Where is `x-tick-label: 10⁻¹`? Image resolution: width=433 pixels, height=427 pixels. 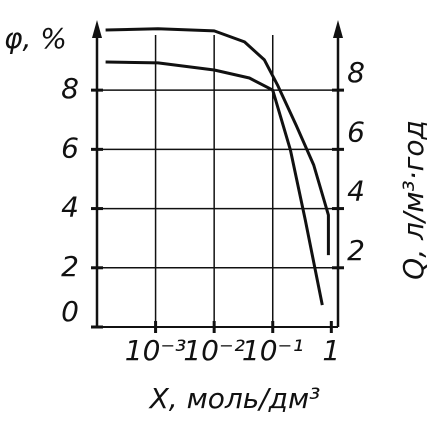 x-tick-label: 10⁻¹ is located at coordinates (273, 350).